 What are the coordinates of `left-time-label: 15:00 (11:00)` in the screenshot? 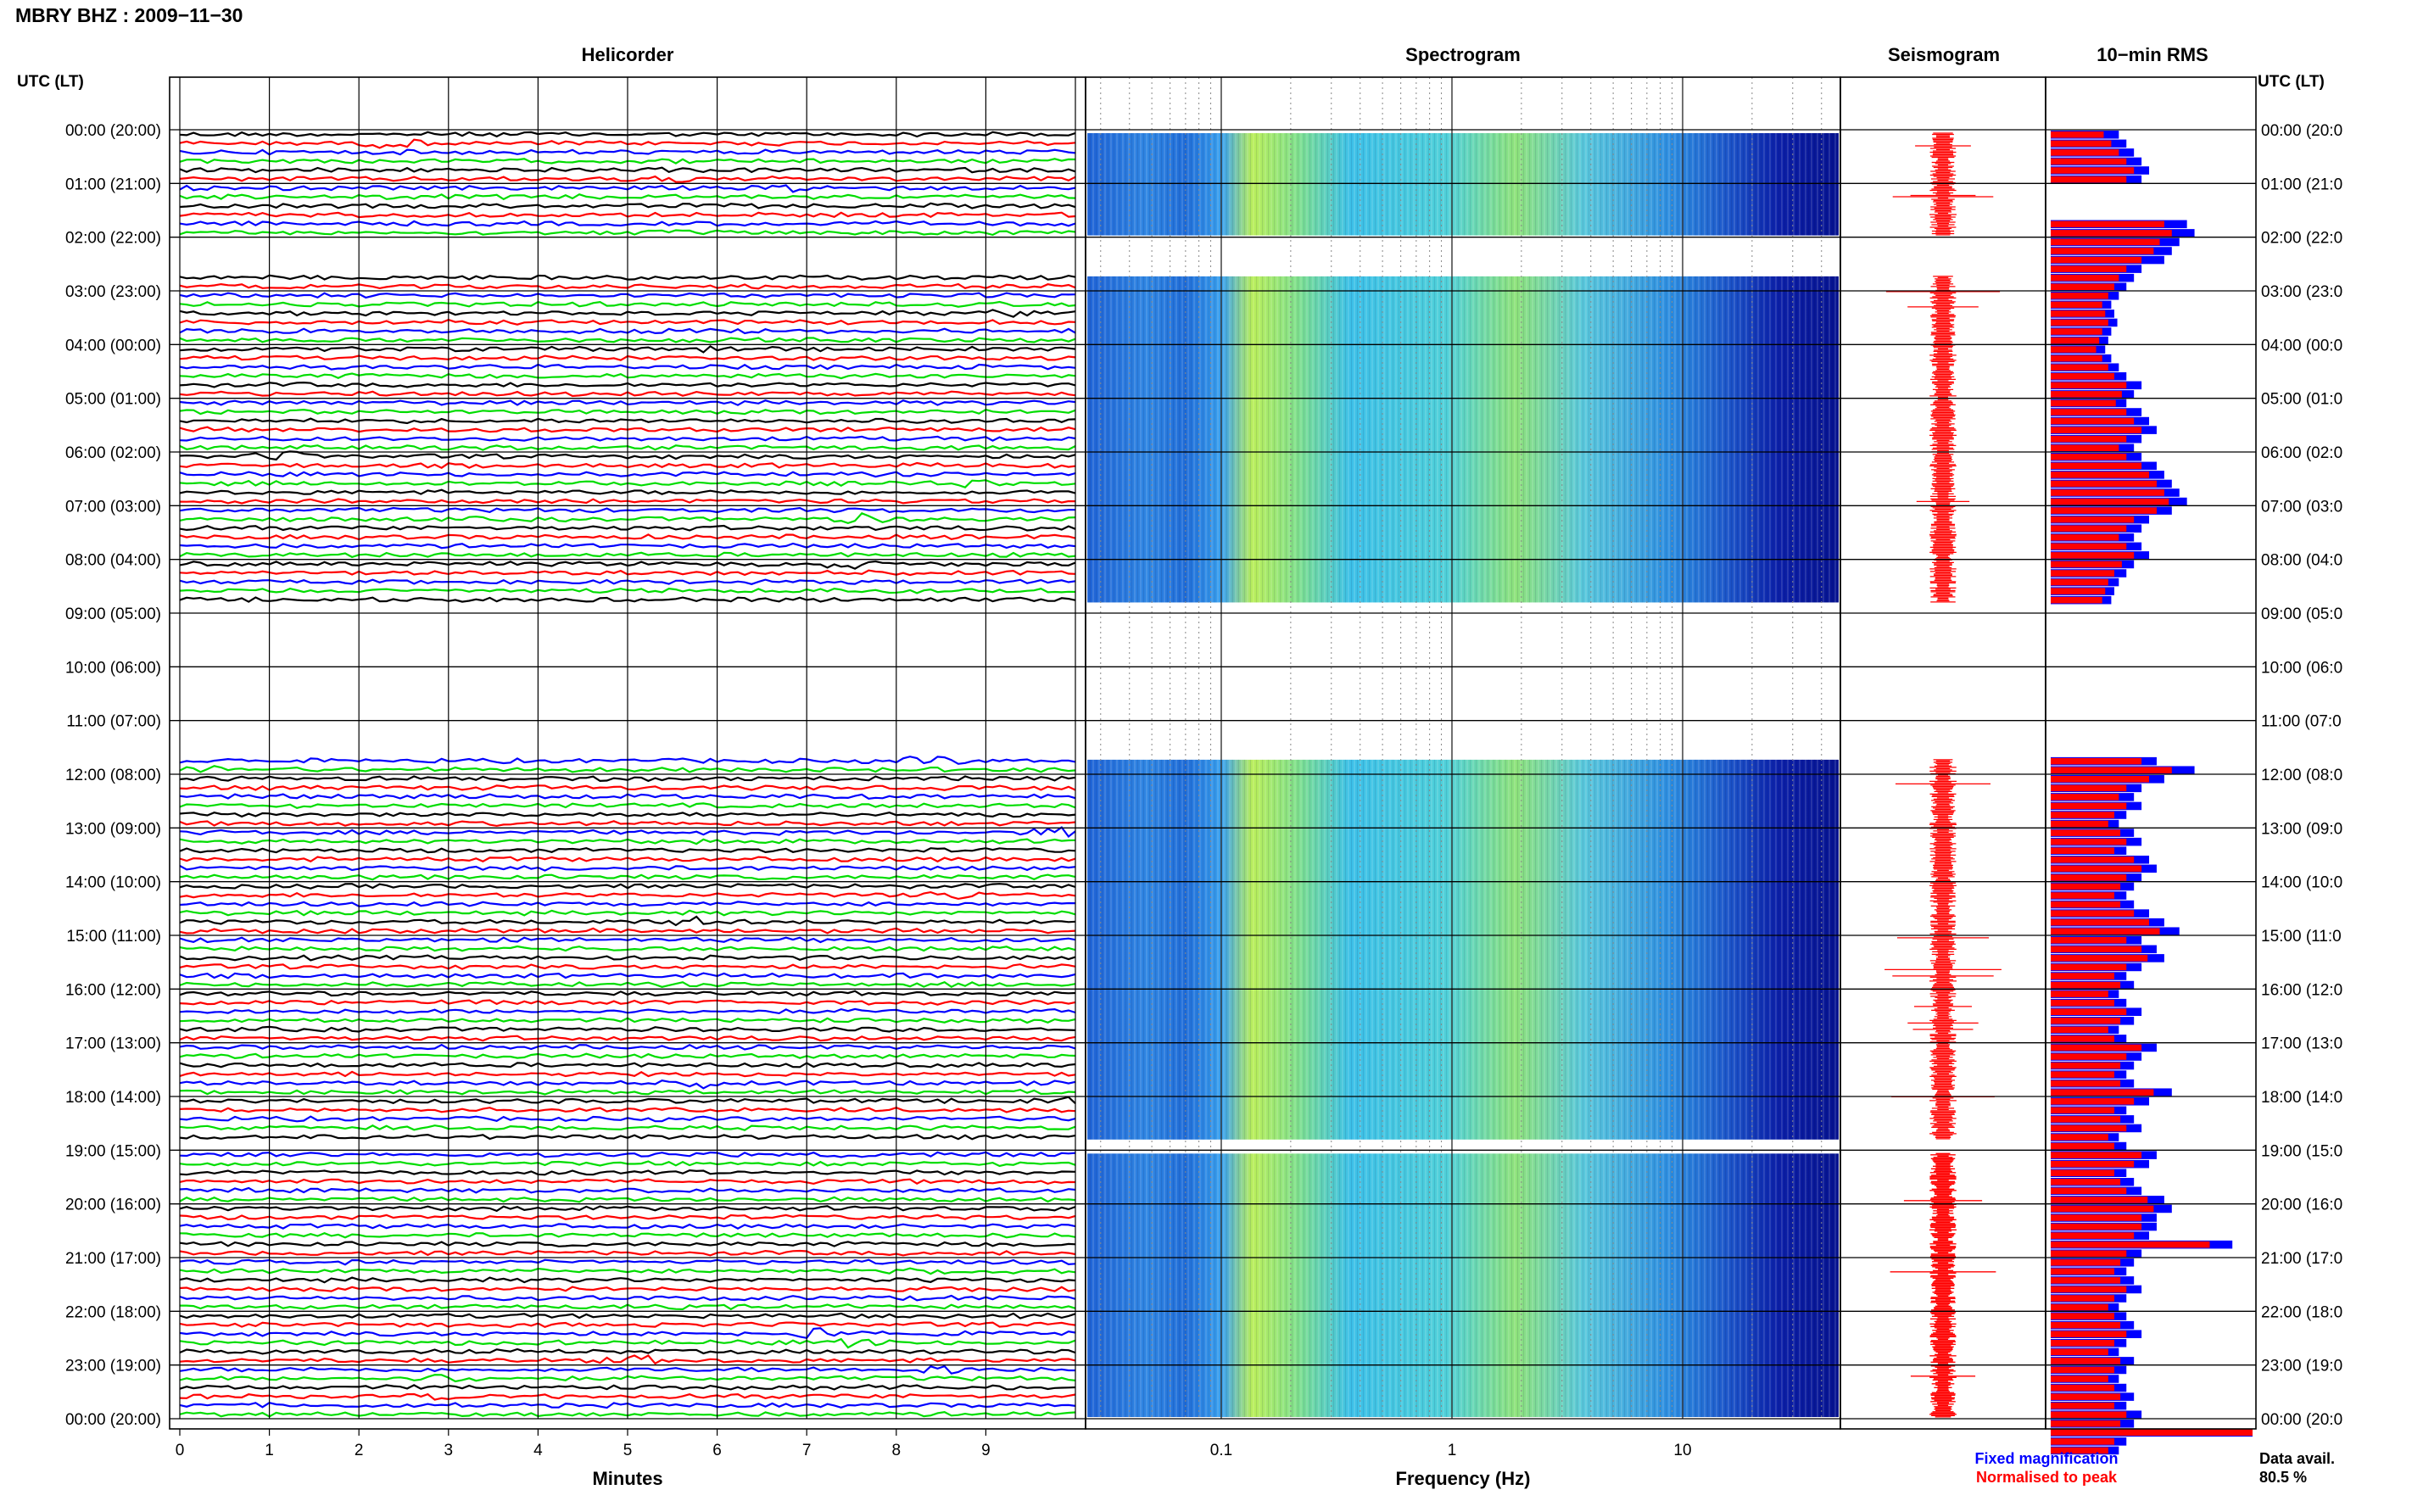 It's located at (113, 937).